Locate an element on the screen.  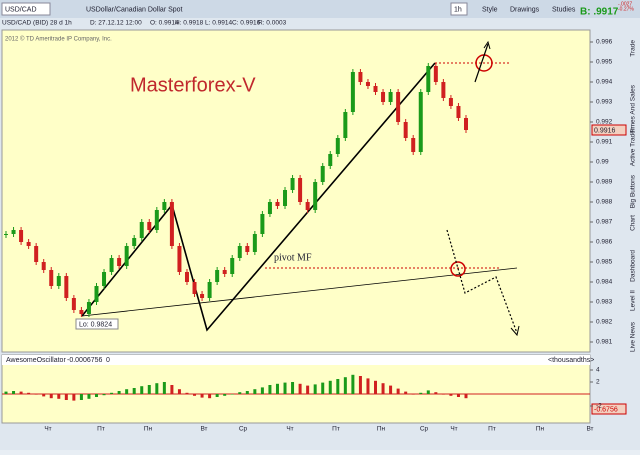
x-tick-label: Пт is located at coordinates (101, 429).